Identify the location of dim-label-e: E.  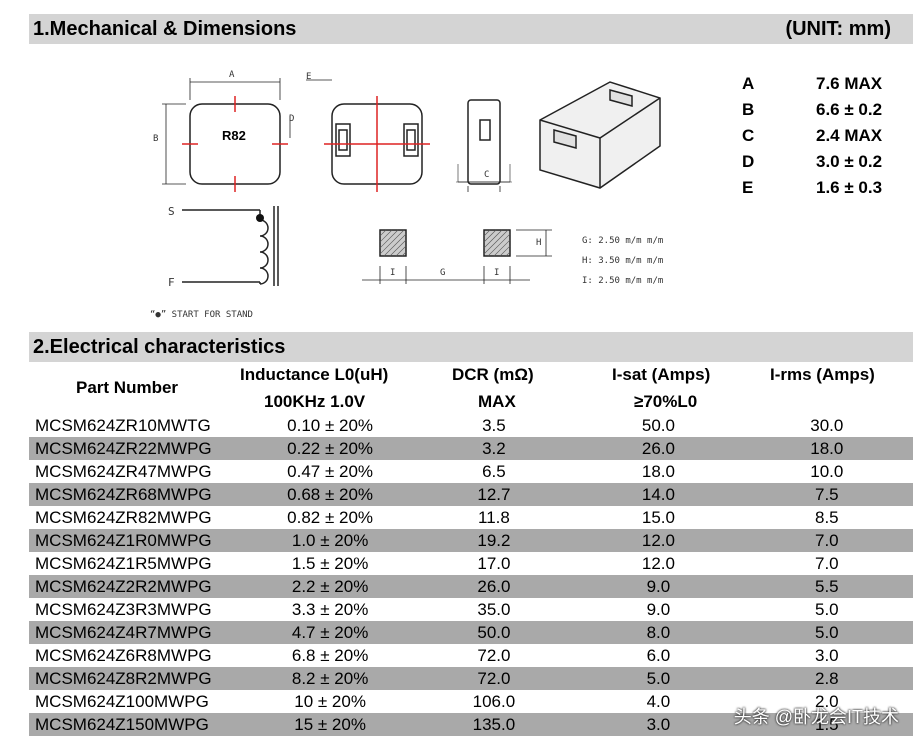
(309, 77).